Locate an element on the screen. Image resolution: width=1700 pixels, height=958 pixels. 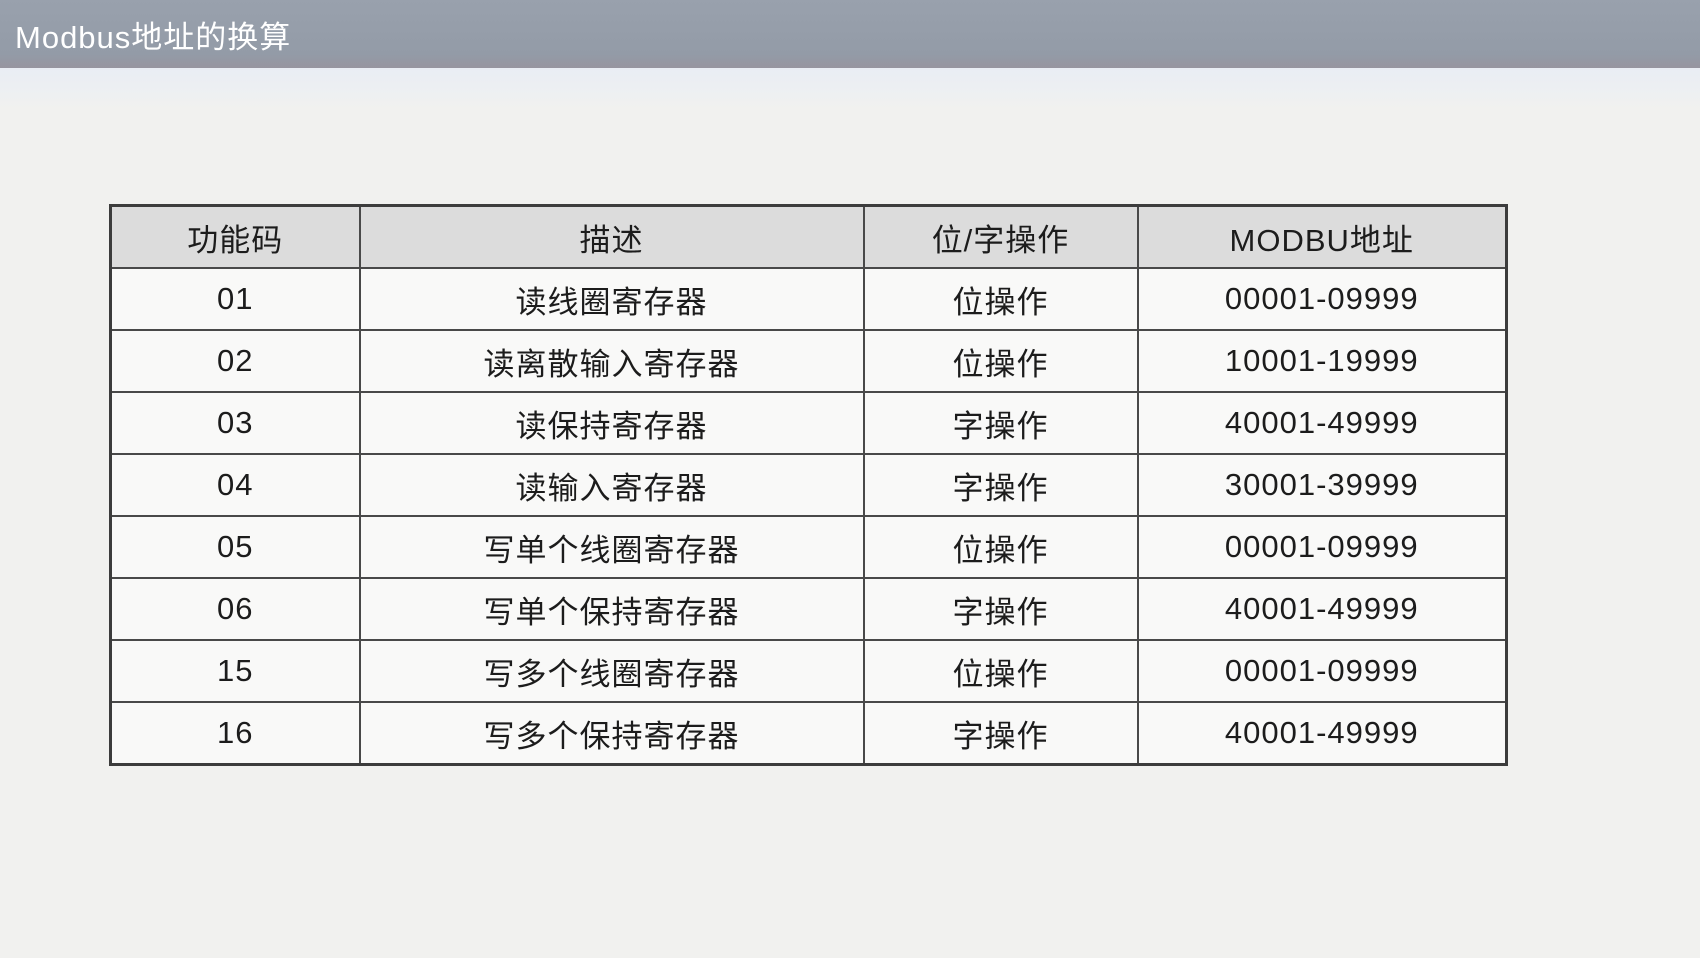
table-row: 02 读离散输入寄存器 位操作 10001-19999 is located at coordinates (808, 361).